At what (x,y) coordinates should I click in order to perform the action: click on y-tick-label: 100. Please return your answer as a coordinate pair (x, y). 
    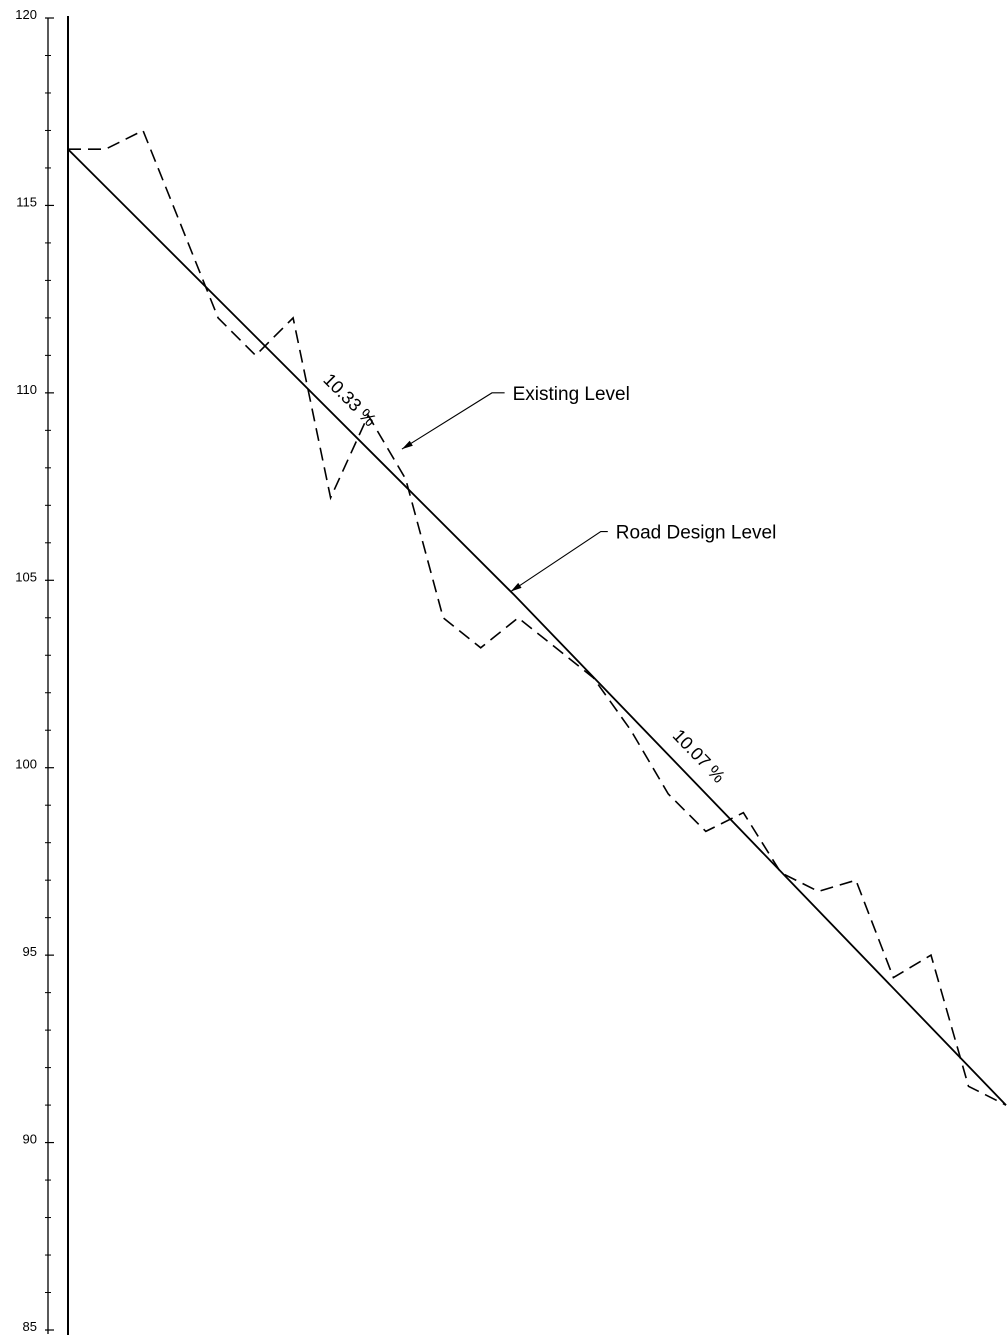
    Looking at the image, I should click on (26, 764).